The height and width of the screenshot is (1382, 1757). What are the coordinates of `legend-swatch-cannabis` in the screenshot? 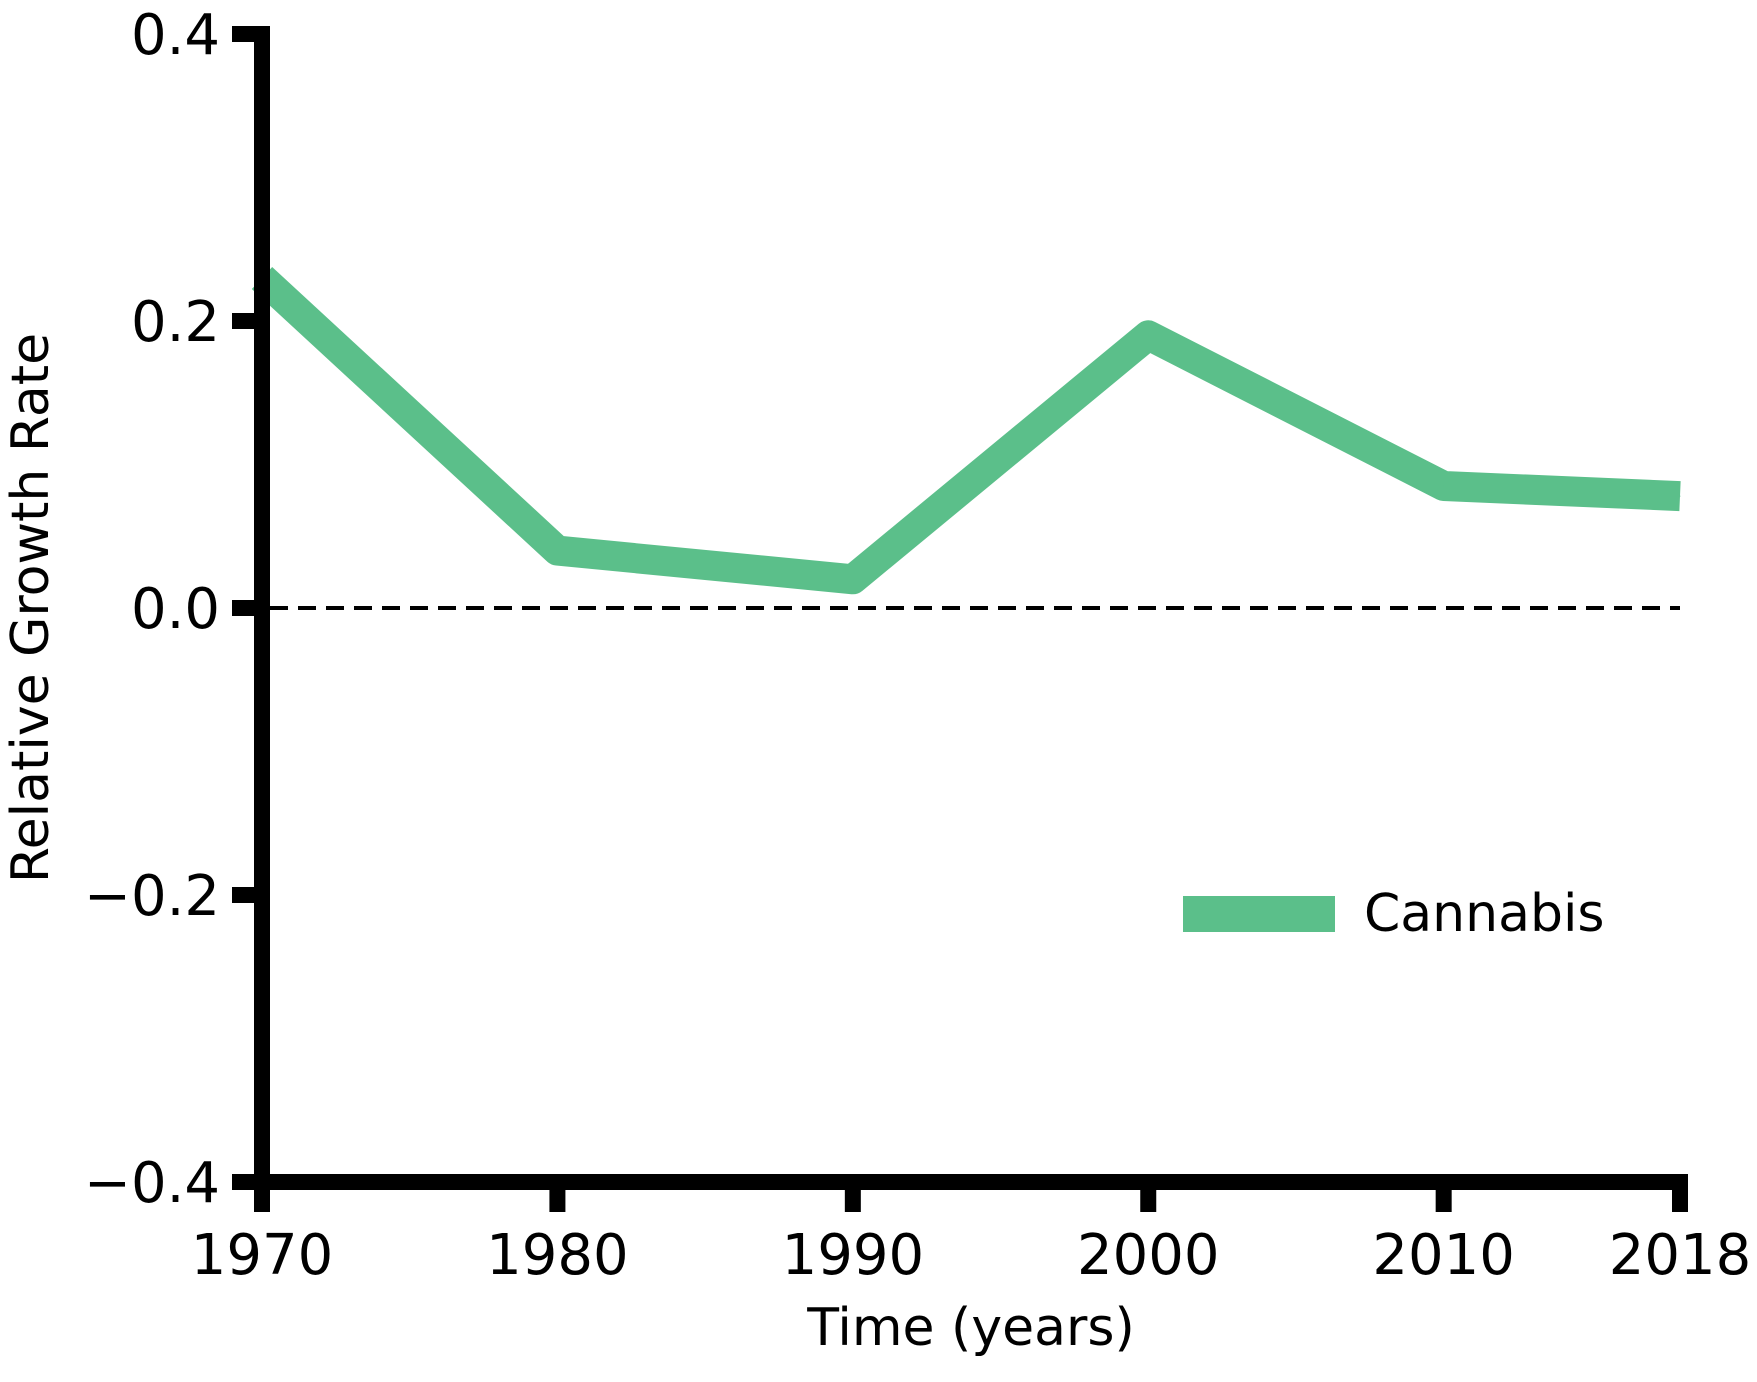 It's located at (1259, 914).